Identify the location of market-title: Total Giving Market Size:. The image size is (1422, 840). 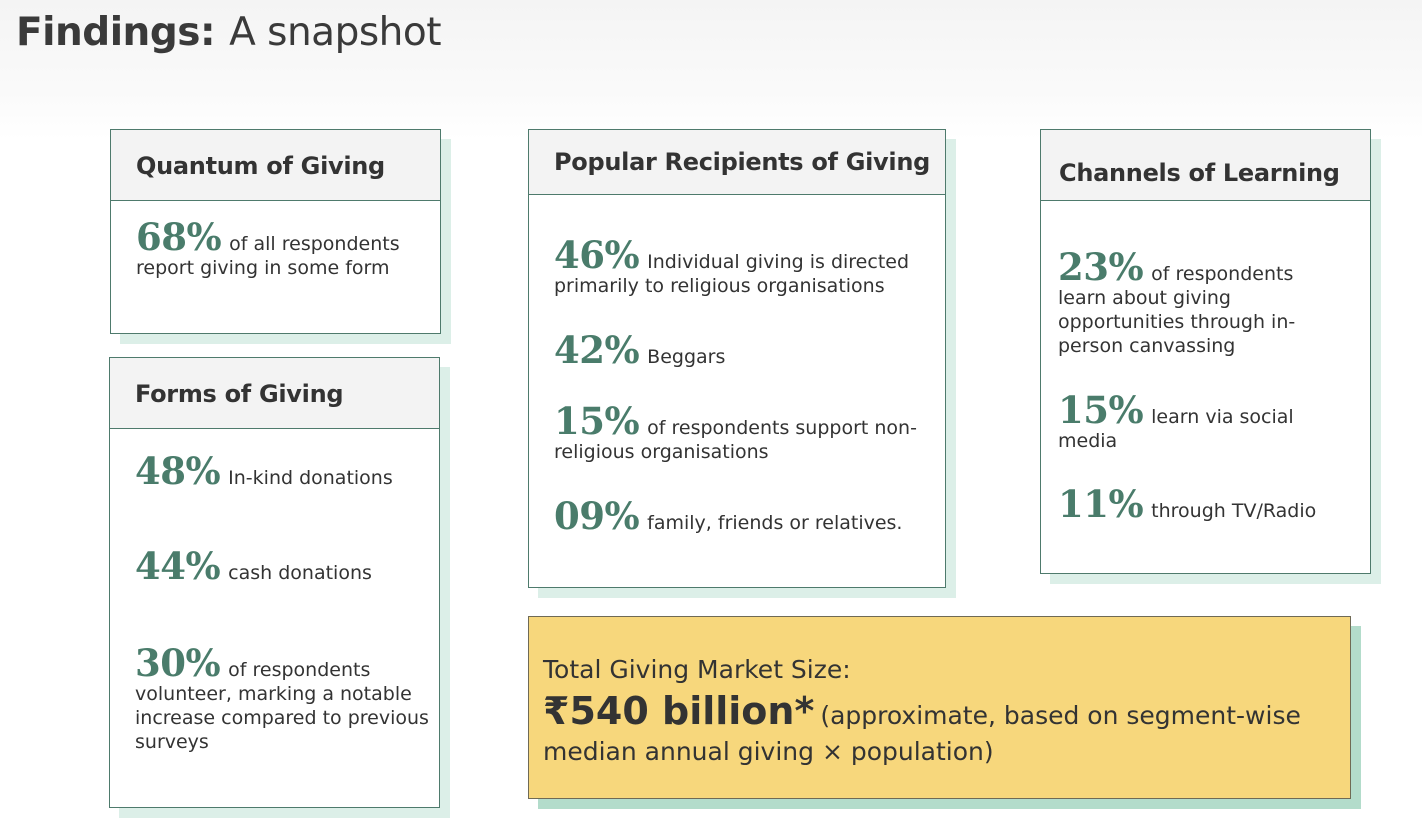
(697, 669).